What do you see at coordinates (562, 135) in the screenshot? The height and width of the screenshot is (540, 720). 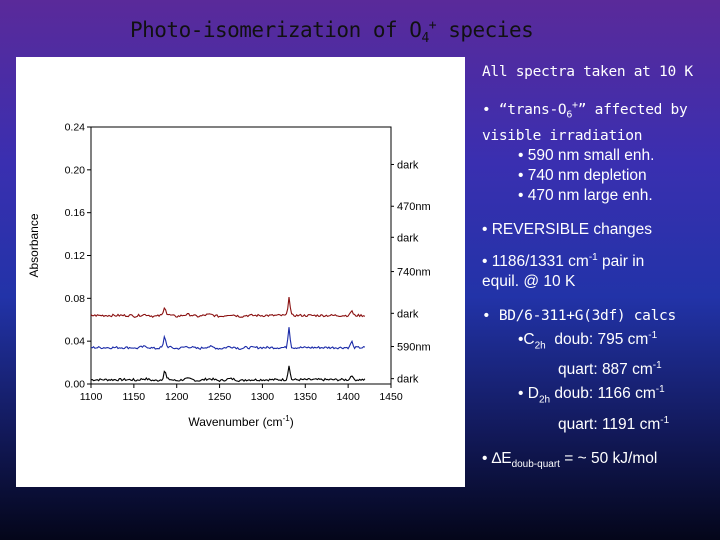 I see `bullet-trans-o6-cont: visible irradiation` at bounding box center [562, 135].